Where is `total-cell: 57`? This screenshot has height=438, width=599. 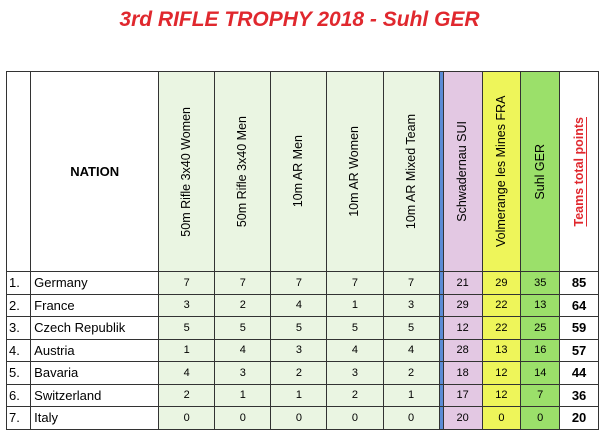
total-cell: 57 is located at coordinates (579, 350).